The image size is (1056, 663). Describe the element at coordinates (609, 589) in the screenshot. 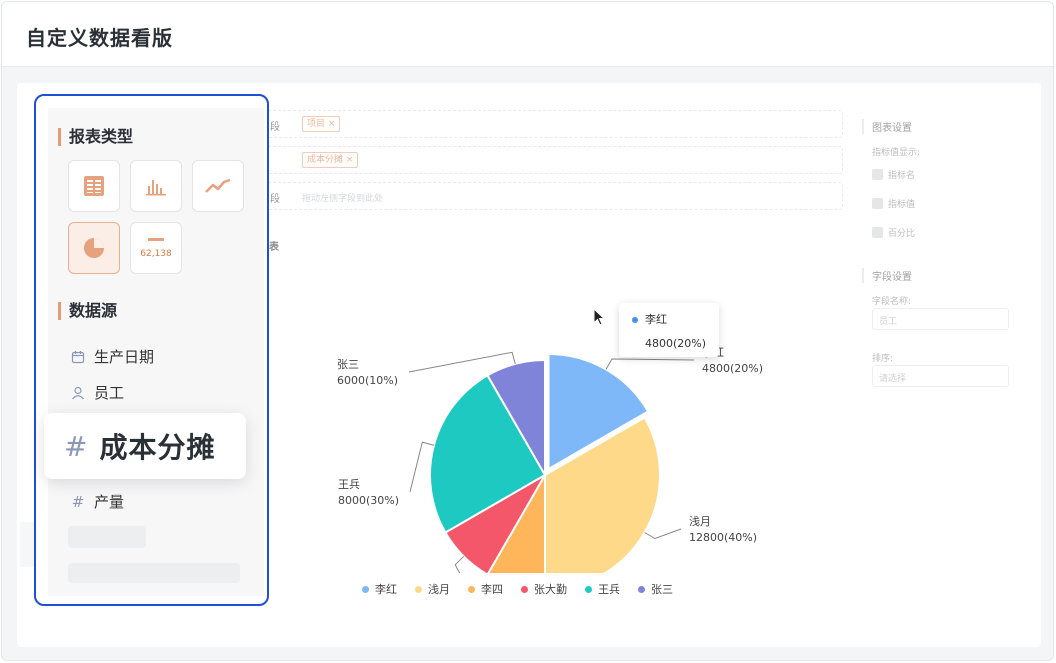

I see `legend-label: 王兵` at that location.